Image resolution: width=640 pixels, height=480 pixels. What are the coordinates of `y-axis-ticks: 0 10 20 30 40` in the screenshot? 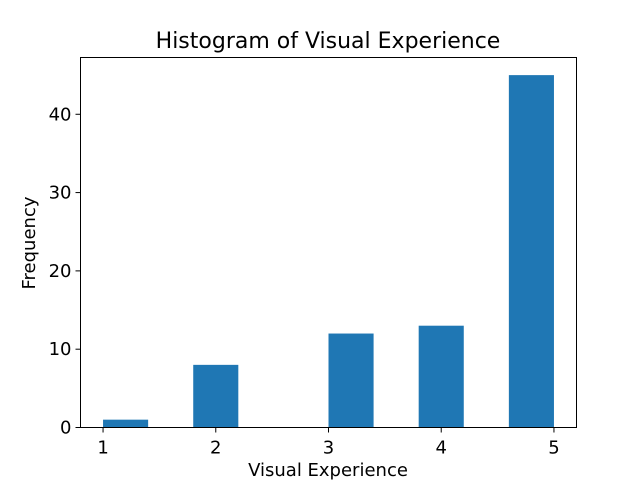 It's located at (65, 271).